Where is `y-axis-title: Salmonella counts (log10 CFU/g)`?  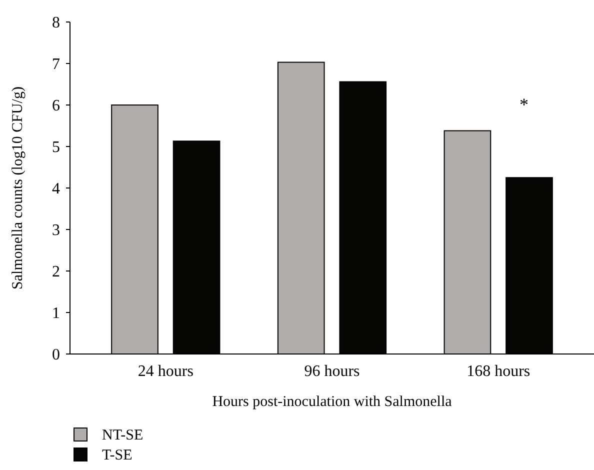
y-axis-title: Salmonella counts (log10 CFU/g) is located at coordinates (18, 188).